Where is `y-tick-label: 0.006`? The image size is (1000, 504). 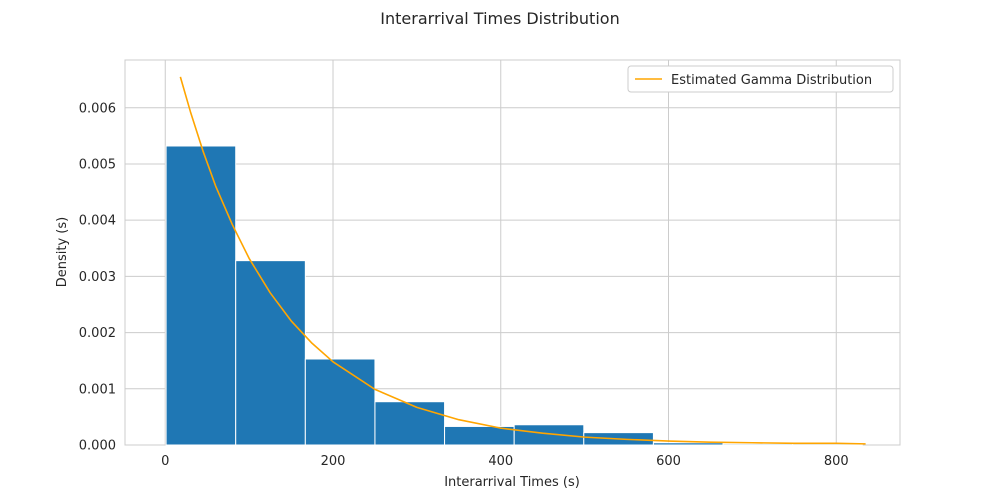
y-tick-label: 0.006 is located at coordinates (97, 108).